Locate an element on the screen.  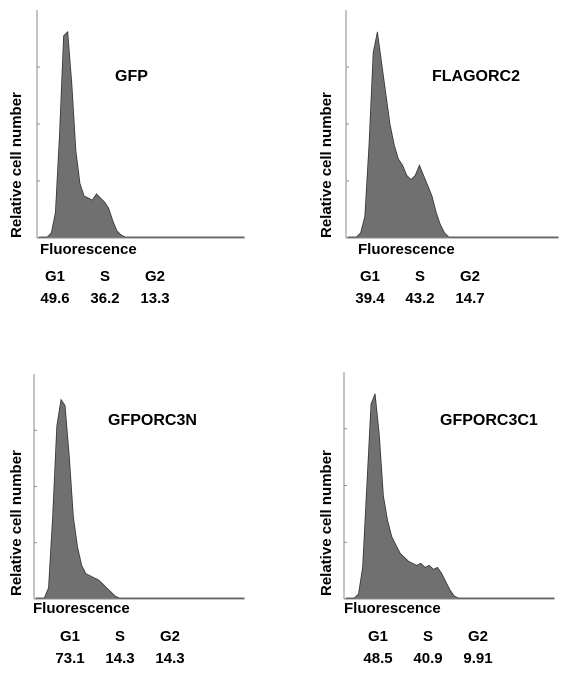
y-axis-label: Relative cell number is located at coordinates (326, 523).